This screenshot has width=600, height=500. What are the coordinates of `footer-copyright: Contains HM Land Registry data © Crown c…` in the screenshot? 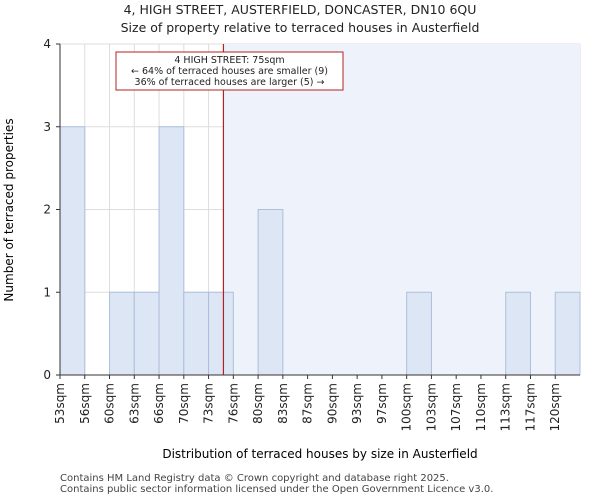 It's located at (254, 478).